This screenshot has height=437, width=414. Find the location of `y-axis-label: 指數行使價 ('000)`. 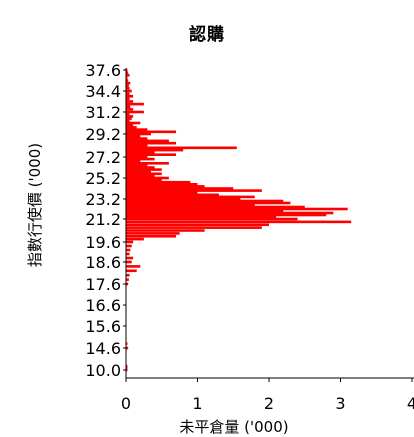

y-axis-label: 指數行使價 ('000) is located at coordinates (35, 205).